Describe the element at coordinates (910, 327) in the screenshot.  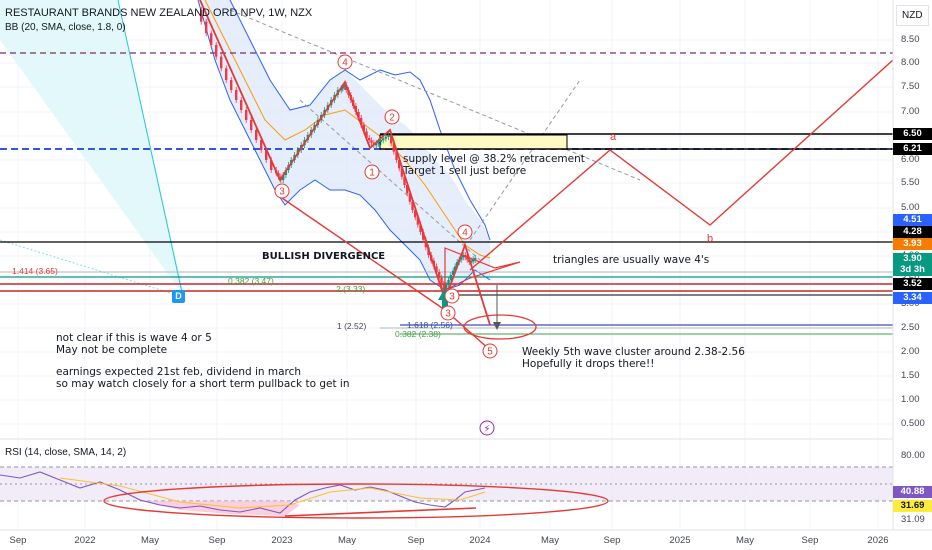
I see `price-tick-label: 2.50` at that location.